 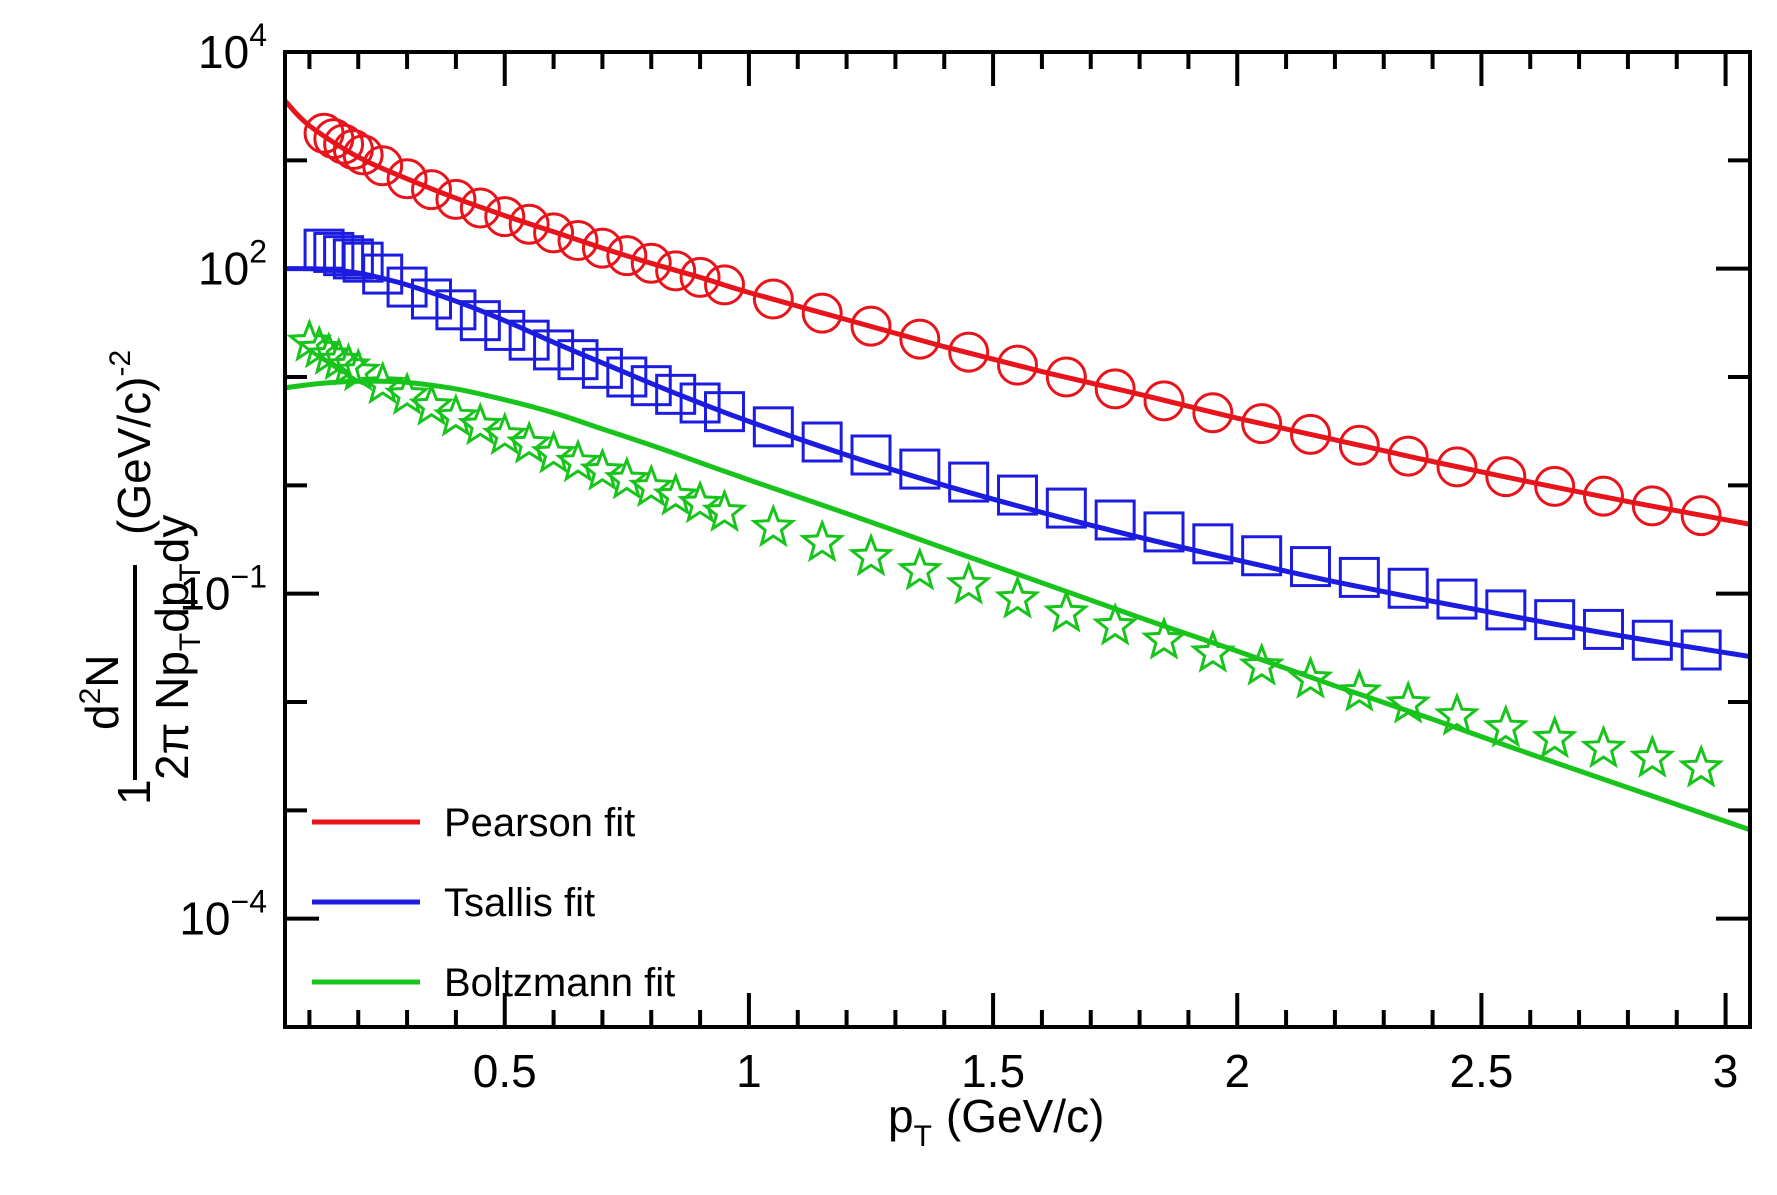 I want to click on legend-label: Pearson fit, so click(x=539, y=823).